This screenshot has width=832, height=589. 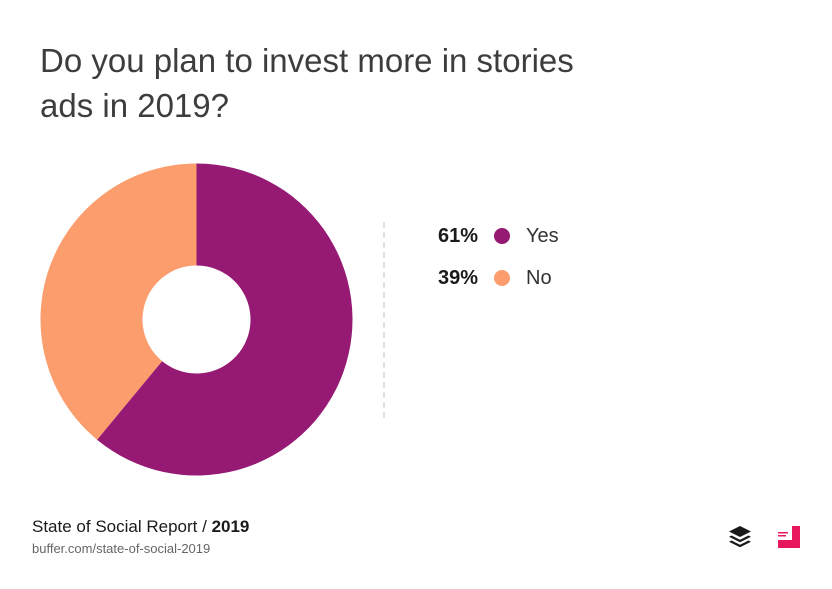 What do you see at coordinates (119, 526) in the screenshot?
I see `report-name: State of Social Report /` at bounding box center [119, 526].